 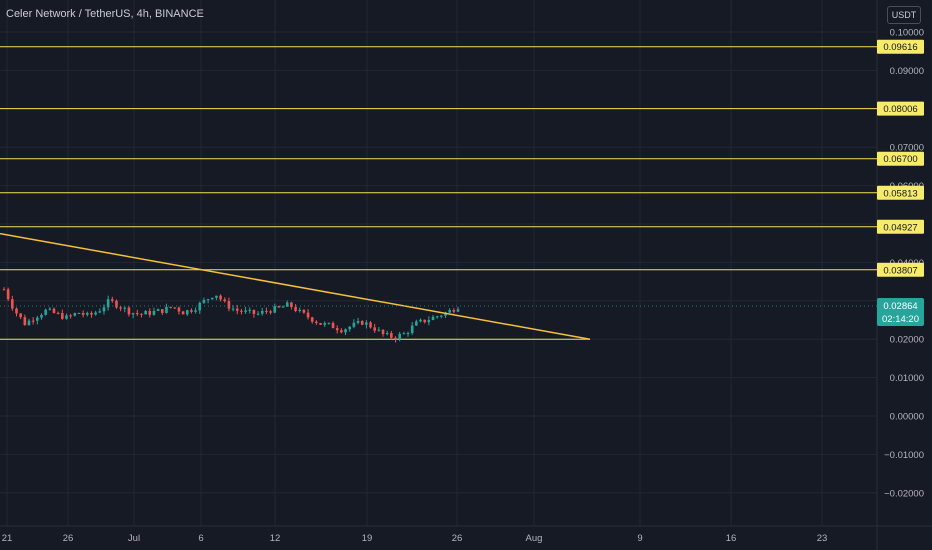 I want to click on time-tick-label: 23, so click(x=822, y=538).